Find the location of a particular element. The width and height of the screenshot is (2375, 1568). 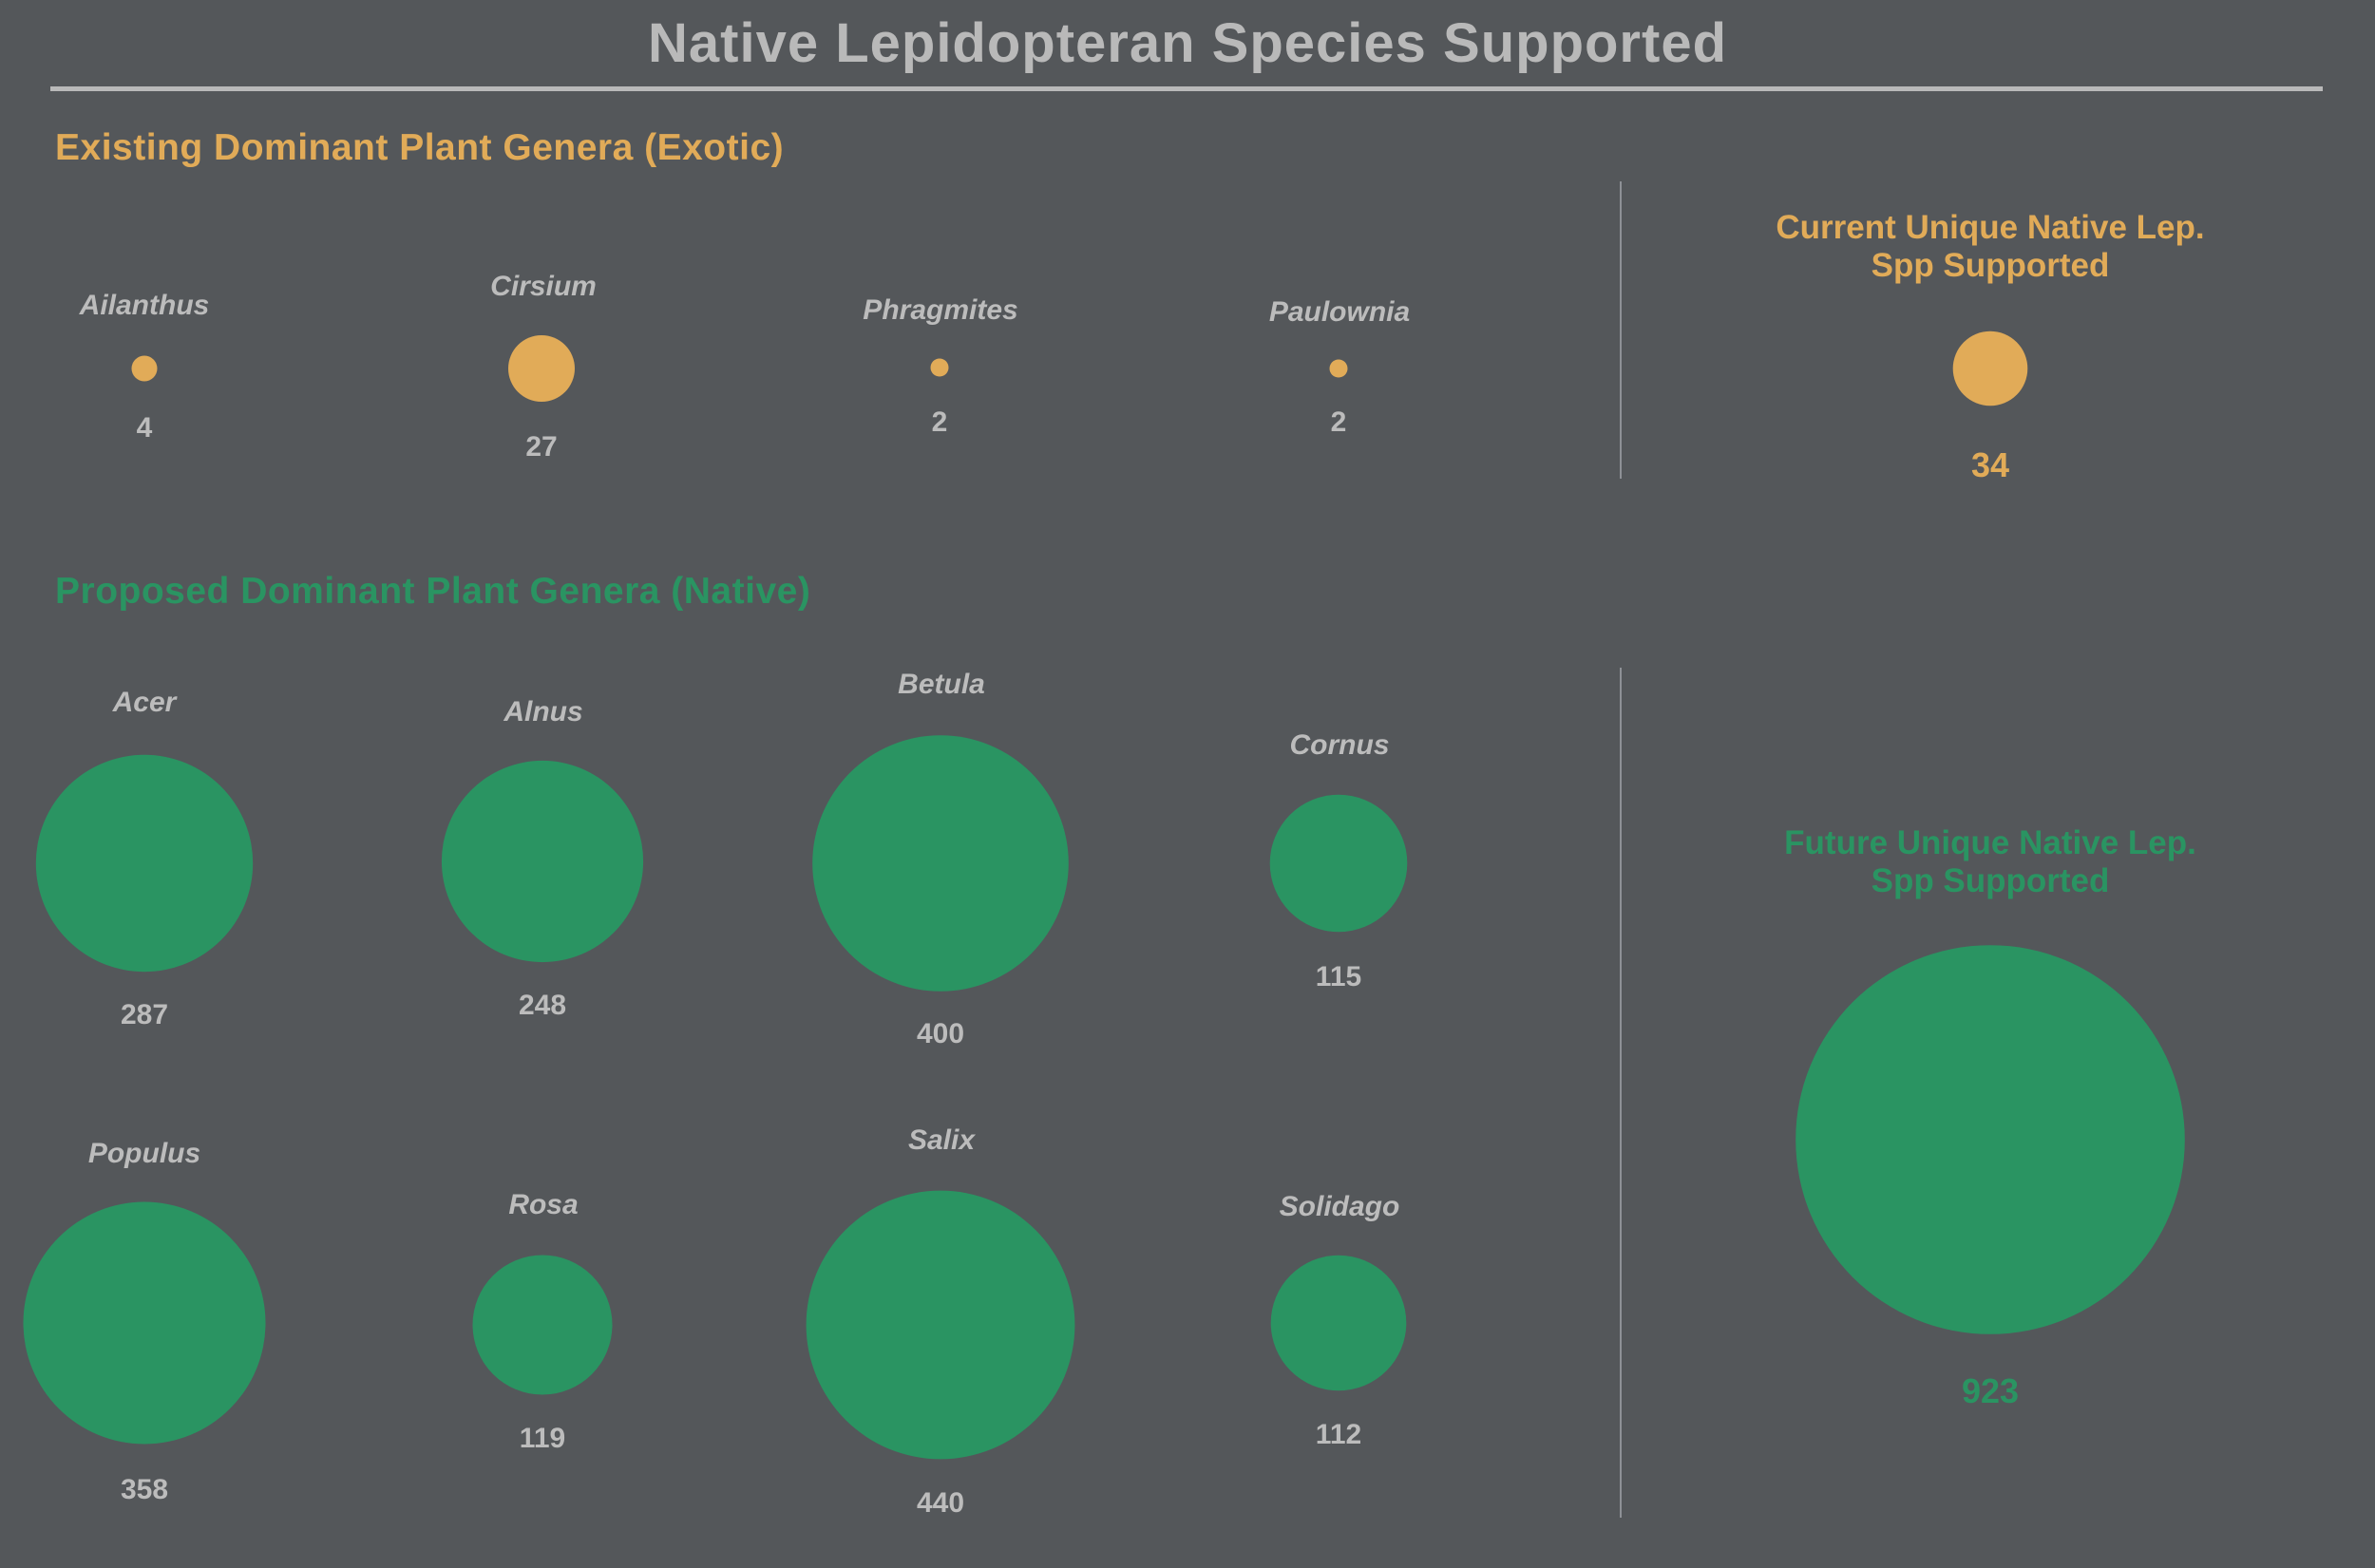

genus-value-rosa: 119 is located at coordinates (542, 1438).